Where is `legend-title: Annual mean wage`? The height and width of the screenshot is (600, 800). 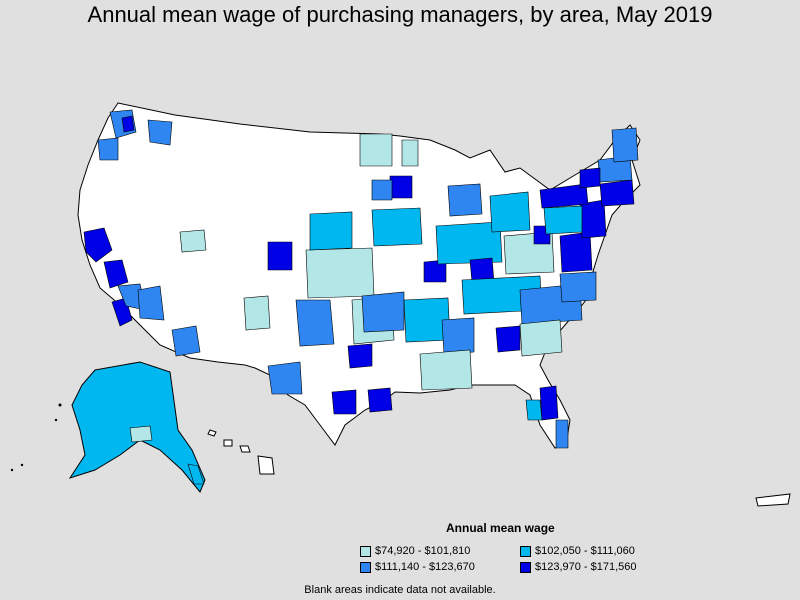
legend-title: Annual mean wage is located at coordinates (500, 528).